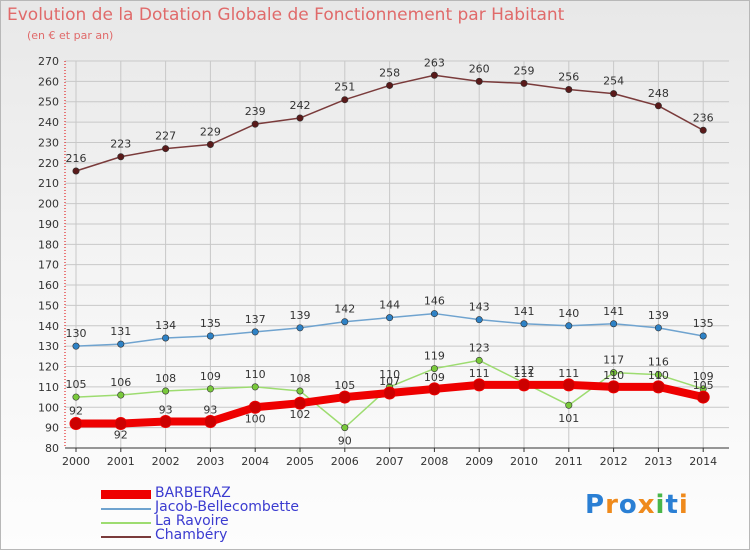  Describe the element at coordinates (120, 331) in the screenshot. I see `data-label-jacob-bellecombette: 131` at that location.